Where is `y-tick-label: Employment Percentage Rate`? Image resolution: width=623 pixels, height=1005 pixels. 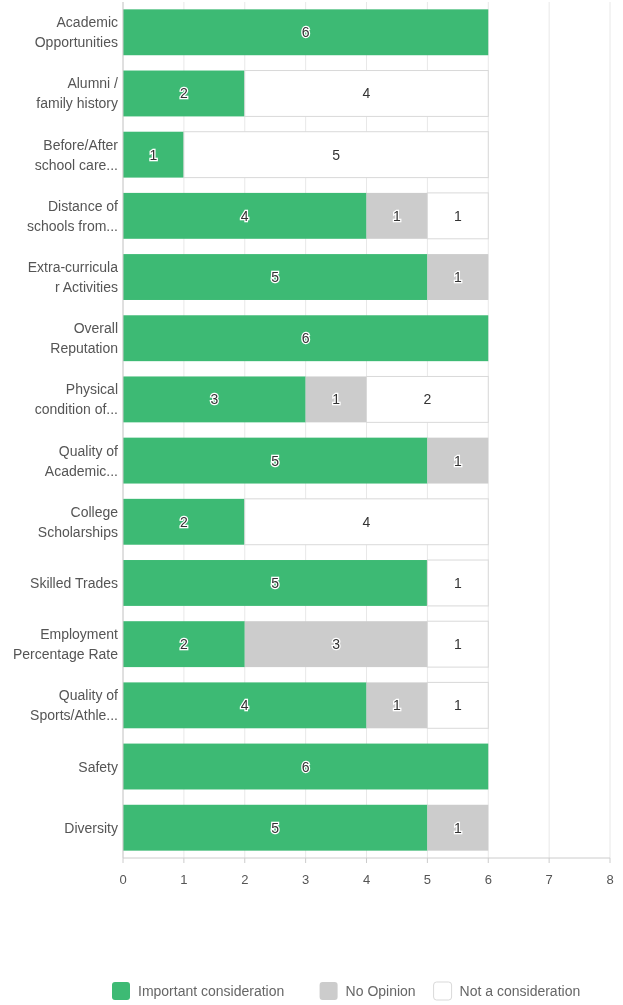 y-tick-label: Employment Percentage Rate is located at coordinates (65, 644).